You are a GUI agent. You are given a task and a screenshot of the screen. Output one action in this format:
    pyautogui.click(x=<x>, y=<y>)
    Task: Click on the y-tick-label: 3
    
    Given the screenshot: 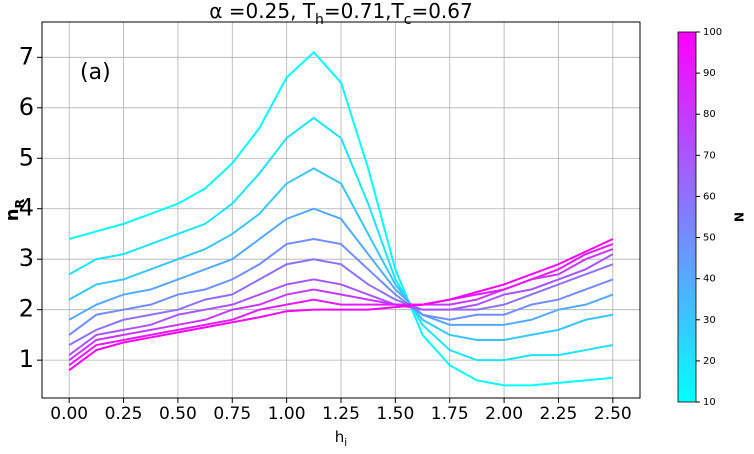 What is the action you would take?
    pyautogui.click(x=26, y=258)
    